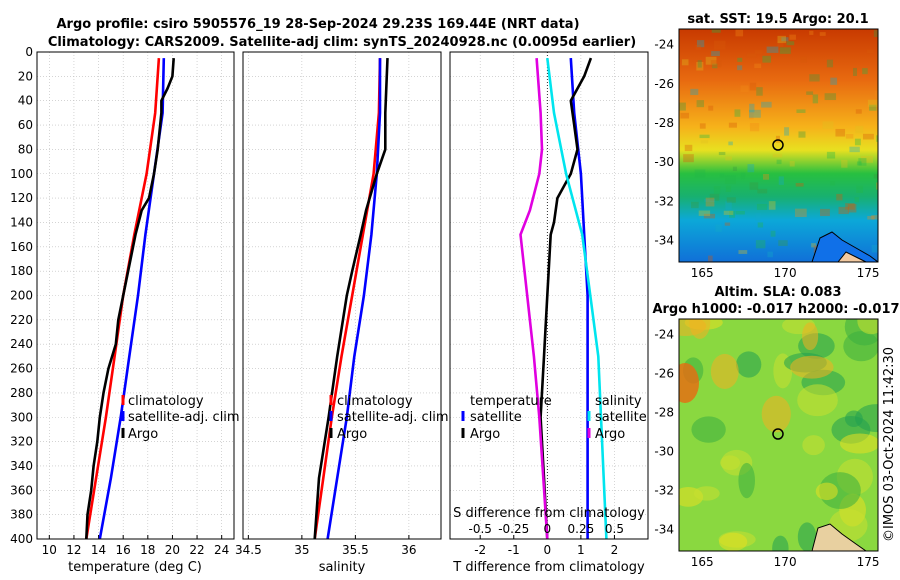 This screenshot has height=580, width=900. I want to click on legend-header-temperature: temperature, so click(511, 401).